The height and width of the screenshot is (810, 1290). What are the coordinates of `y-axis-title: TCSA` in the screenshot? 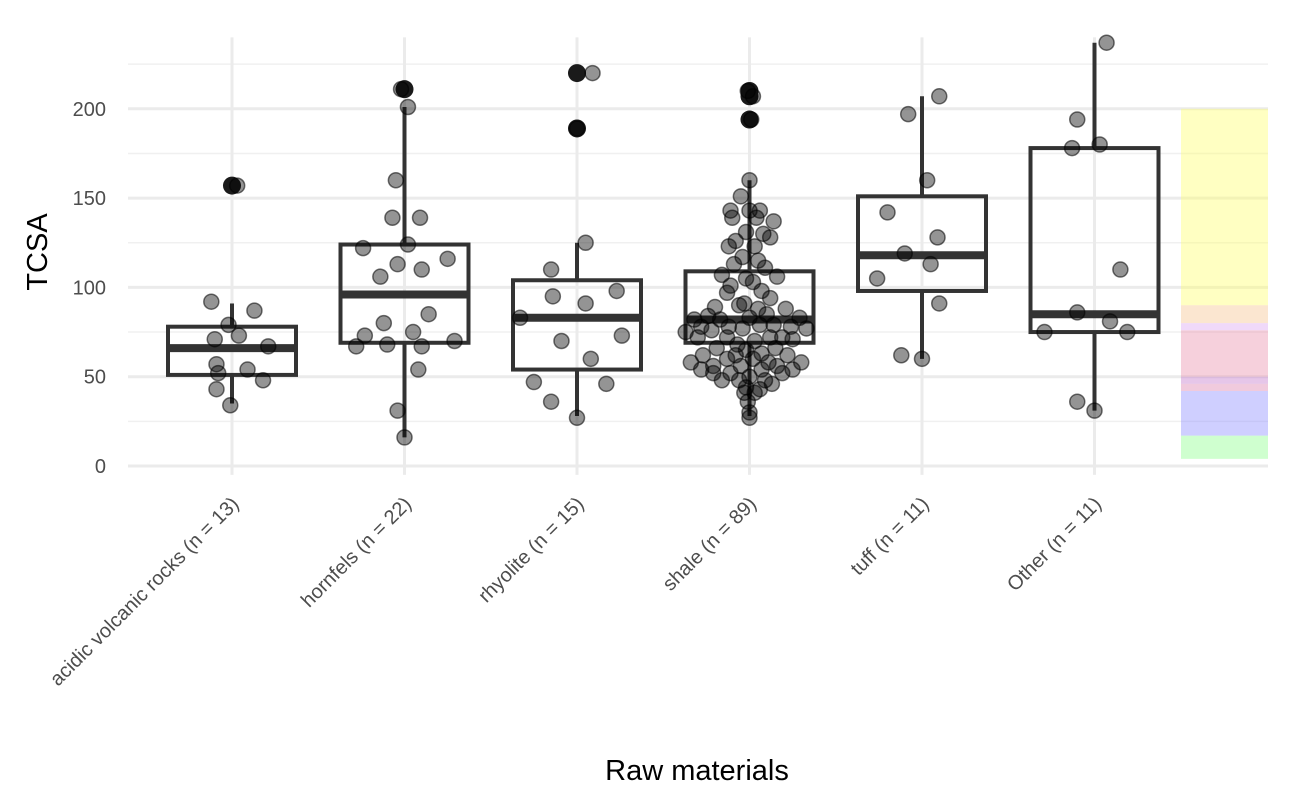 It's located at (38, 252).